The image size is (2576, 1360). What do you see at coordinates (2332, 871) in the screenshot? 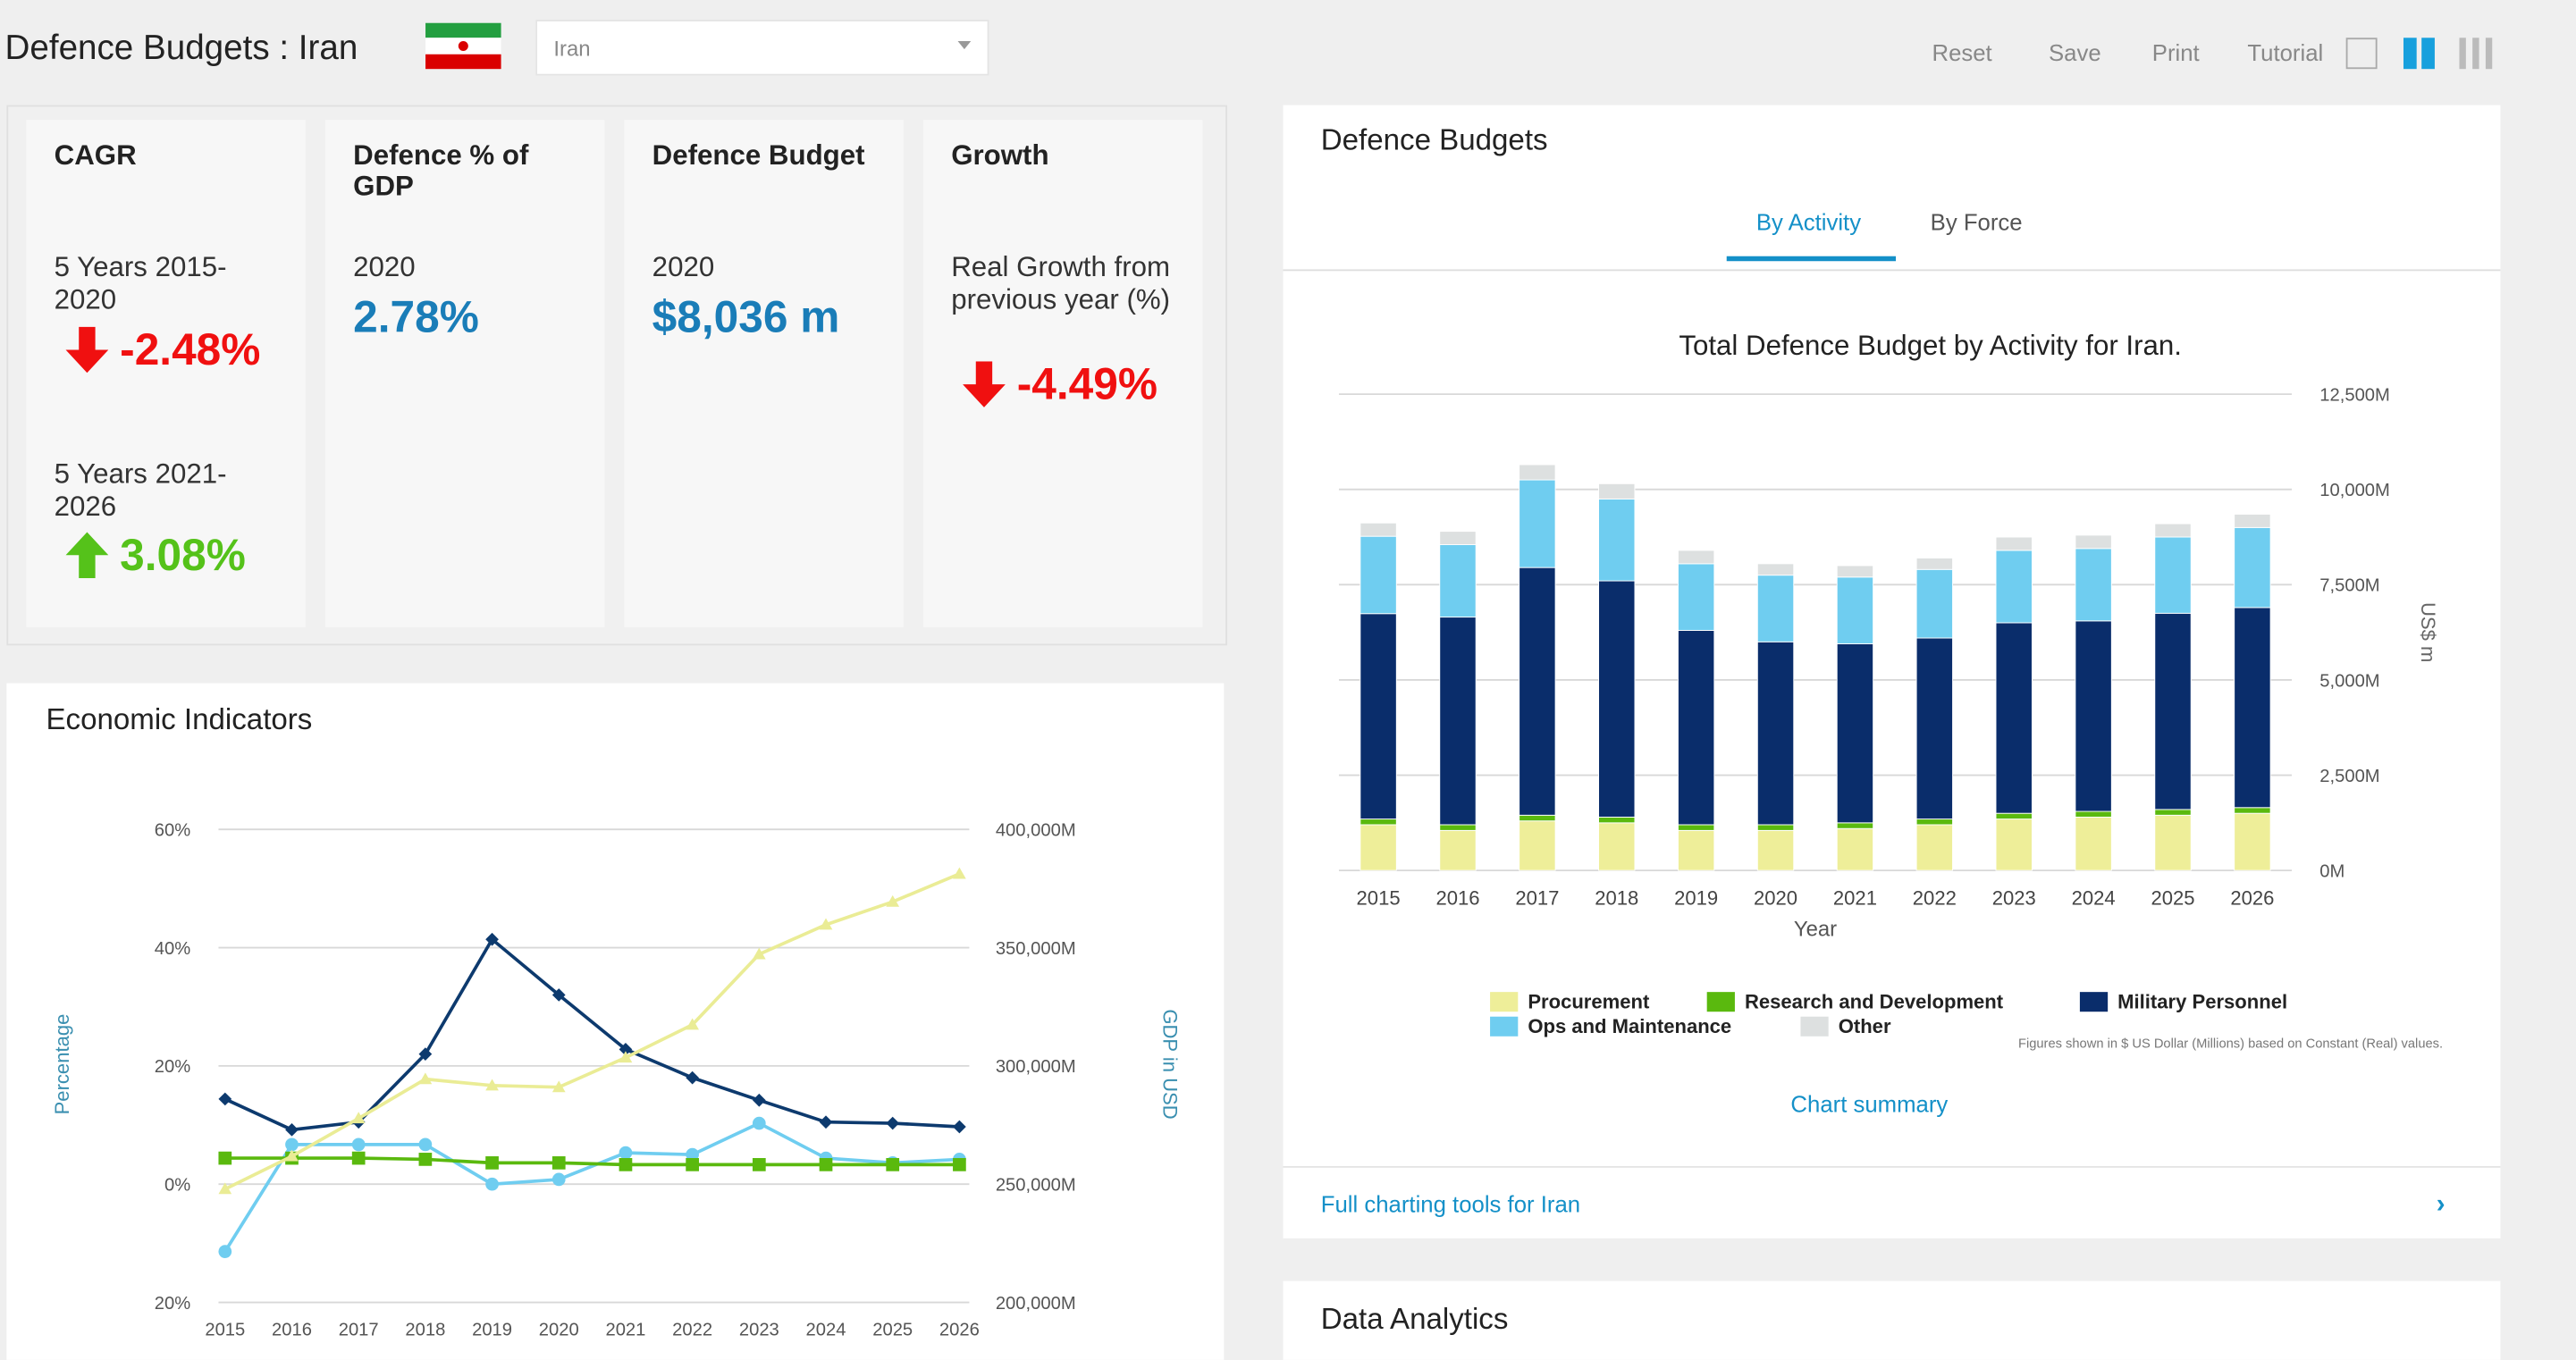
I see `y-tick-label: 0M` at bounding box center [2332, 871].